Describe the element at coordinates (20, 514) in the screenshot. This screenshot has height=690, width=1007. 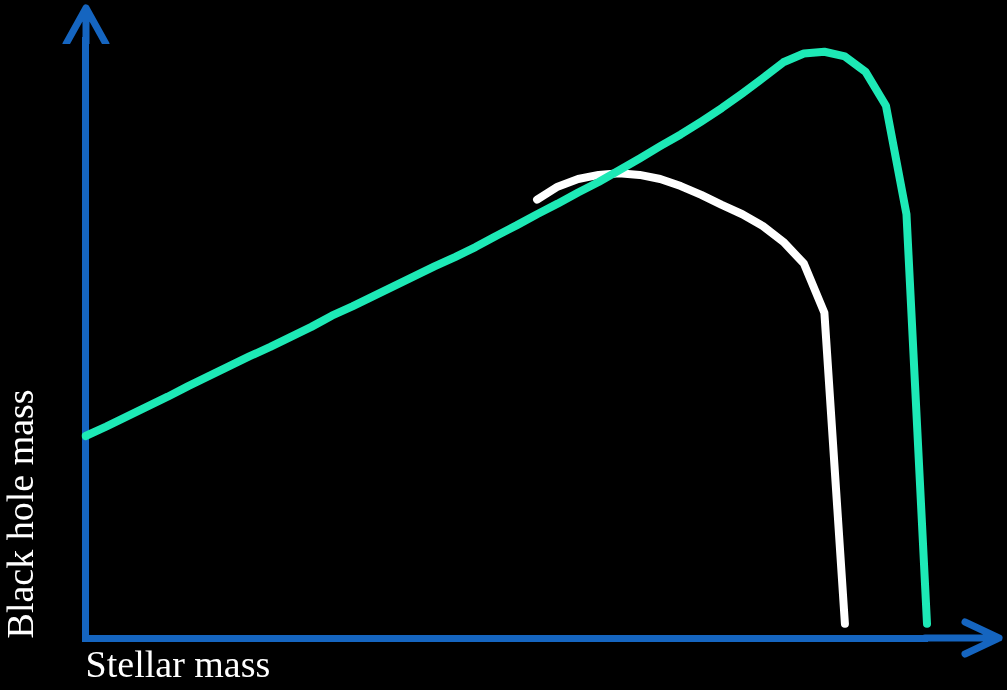
I see `y-axis-title: Black hole mass` at that location.